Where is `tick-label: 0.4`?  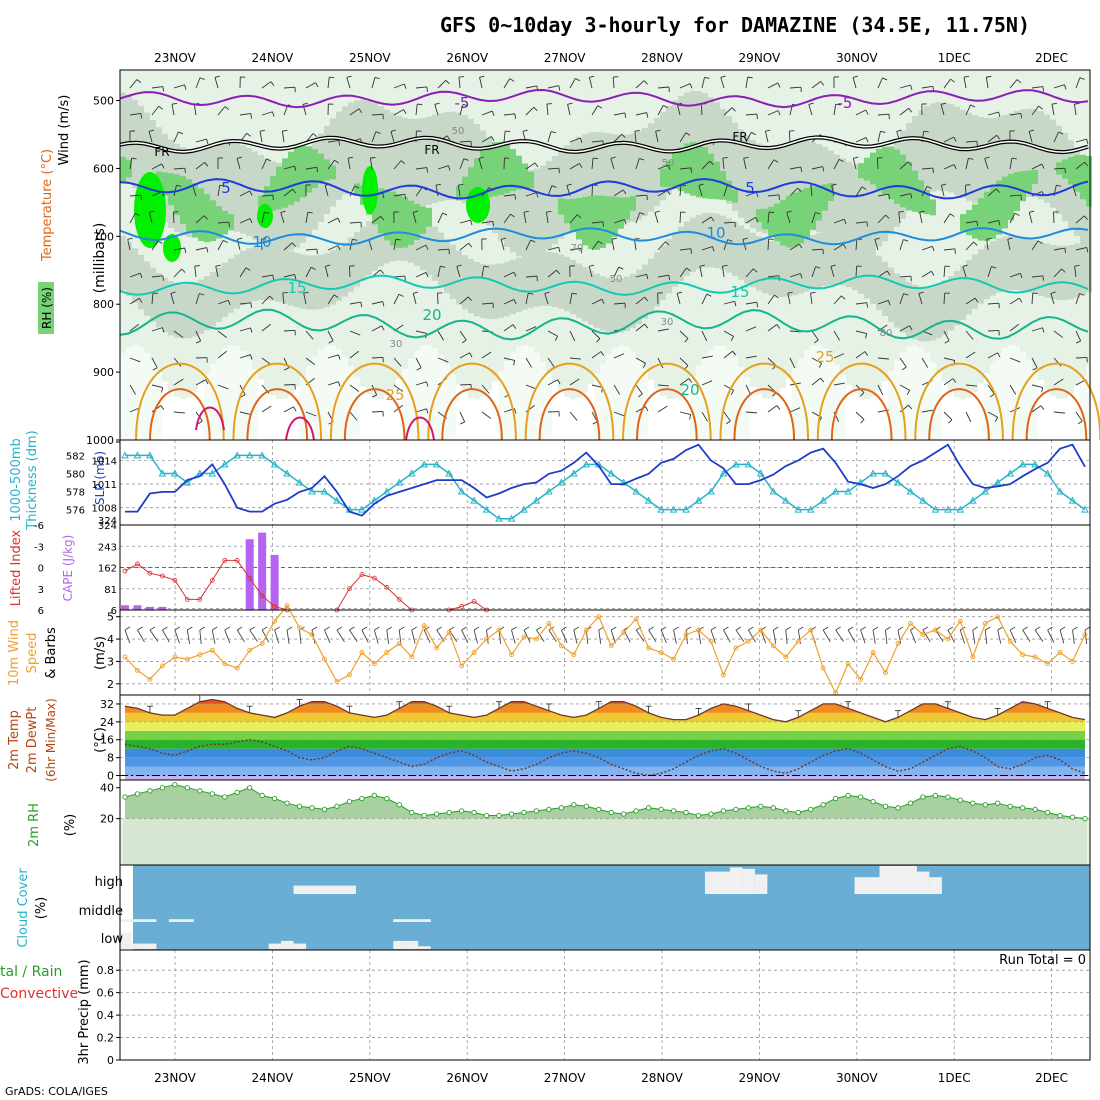 tick-label: 0.4 is located at coordinates (106, 1015).